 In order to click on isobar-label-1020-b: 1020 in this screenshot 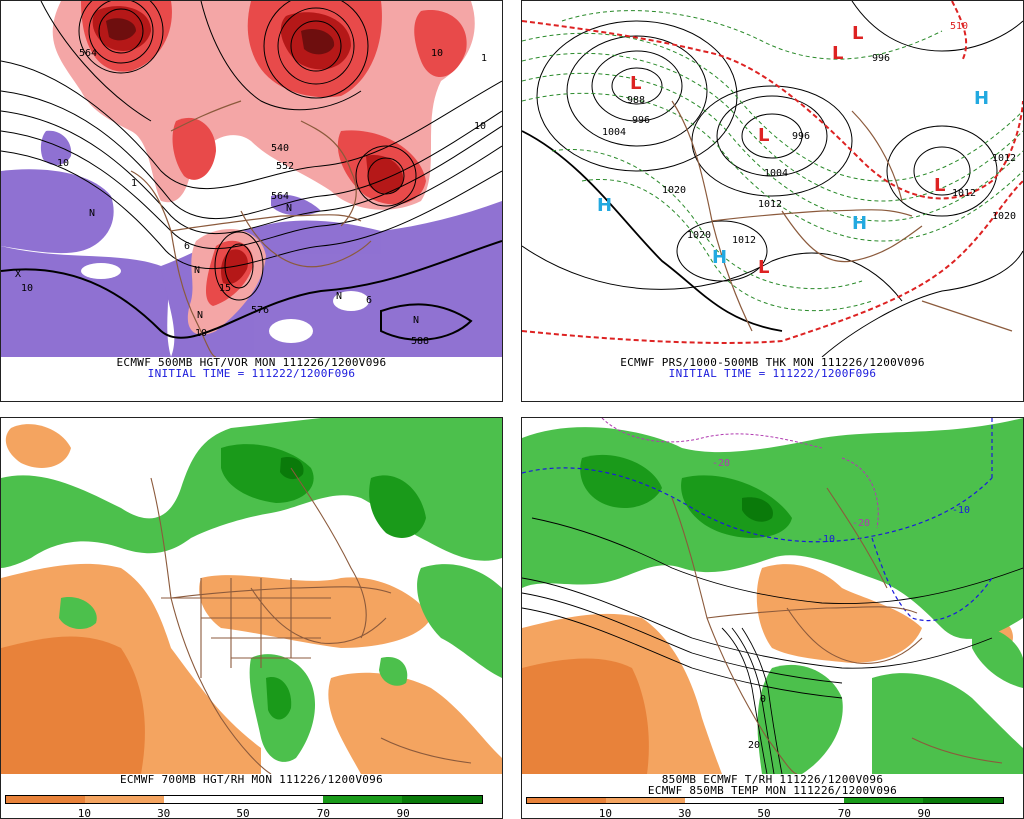, I will do `click(699, 235)`.